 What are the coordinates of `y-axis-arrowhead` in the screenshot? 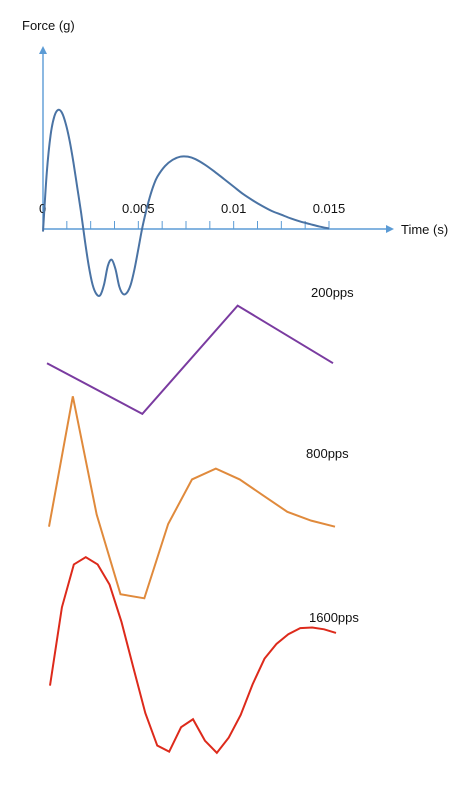 It's located at (43, 50).